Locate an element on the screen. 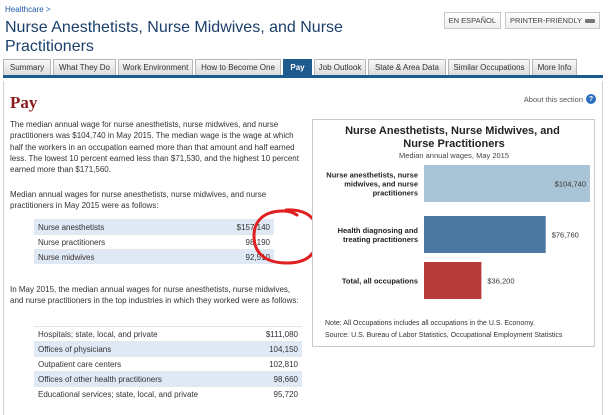  tab-label: Summary is located at coordinates (27, 67).